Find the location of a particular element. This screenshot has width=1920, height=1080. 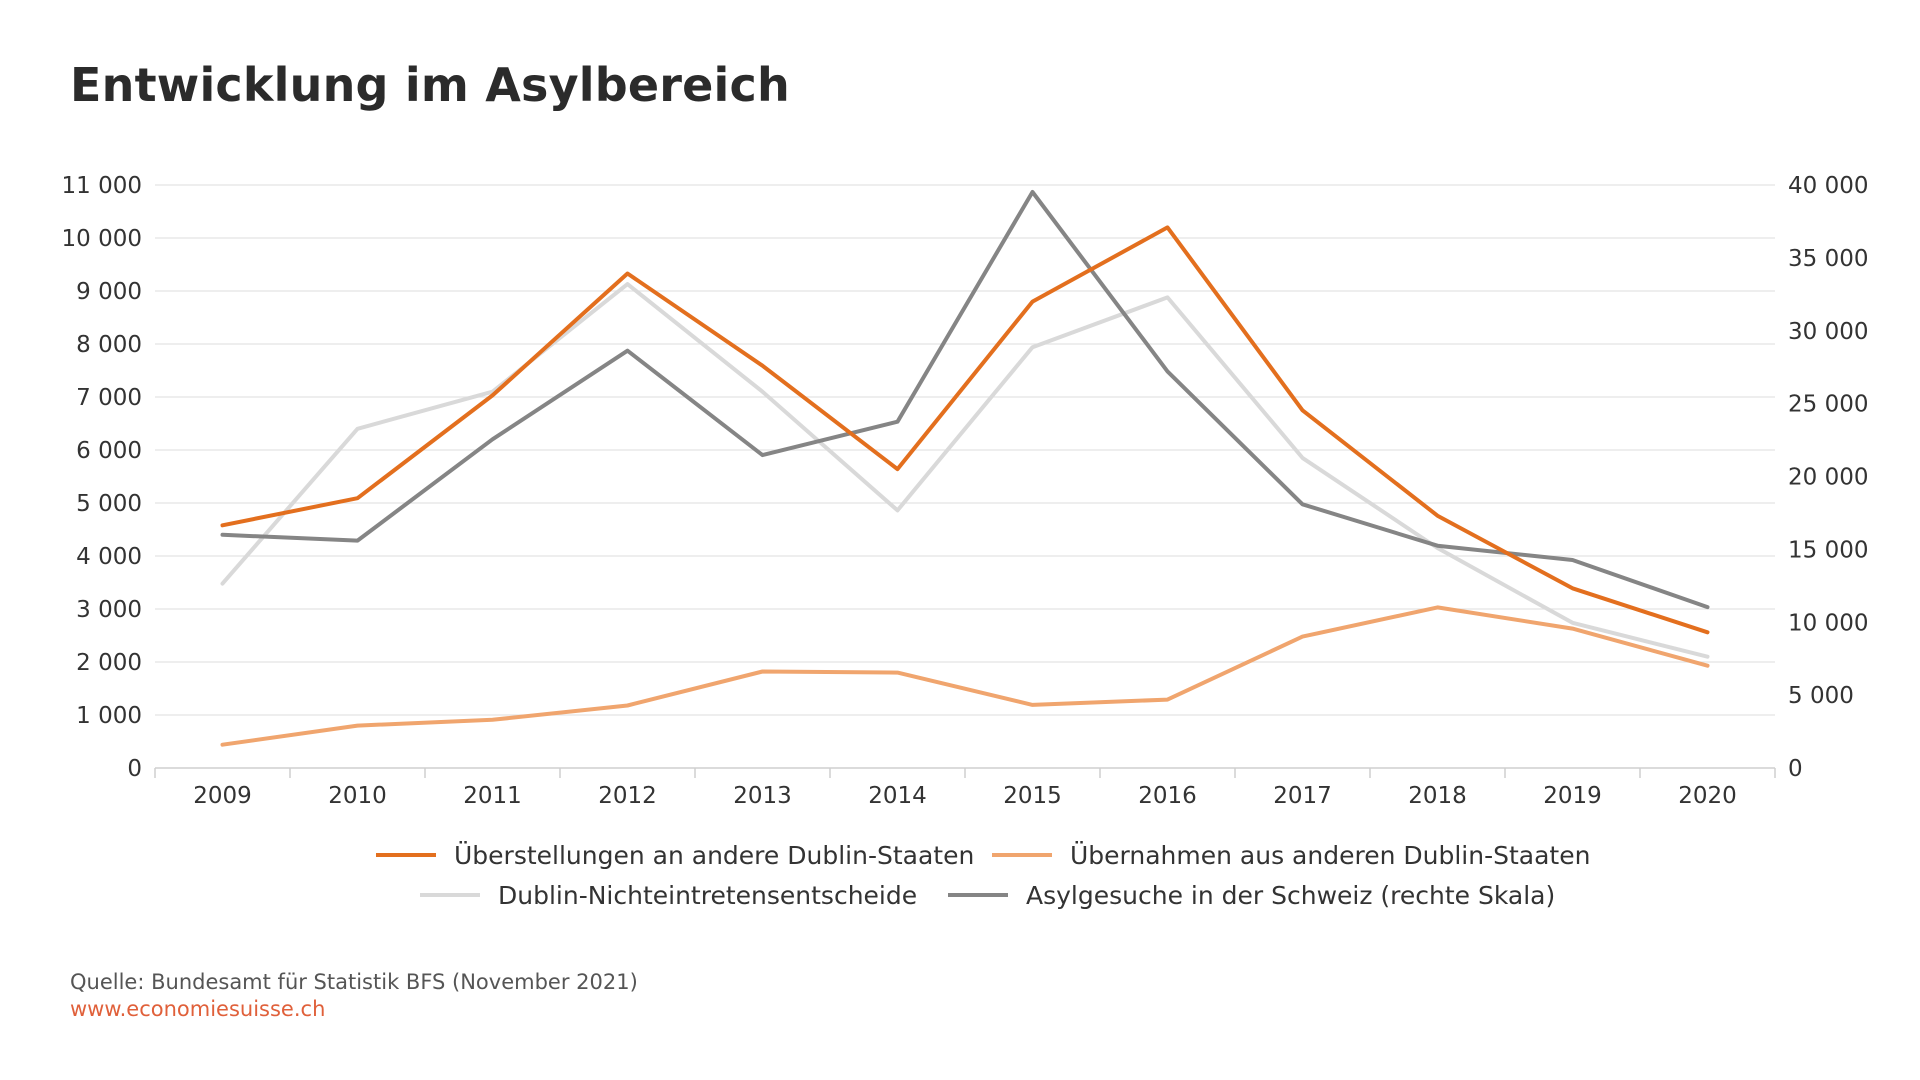

right-tick-label: 10 000 is located at coordinates (1828, 623).